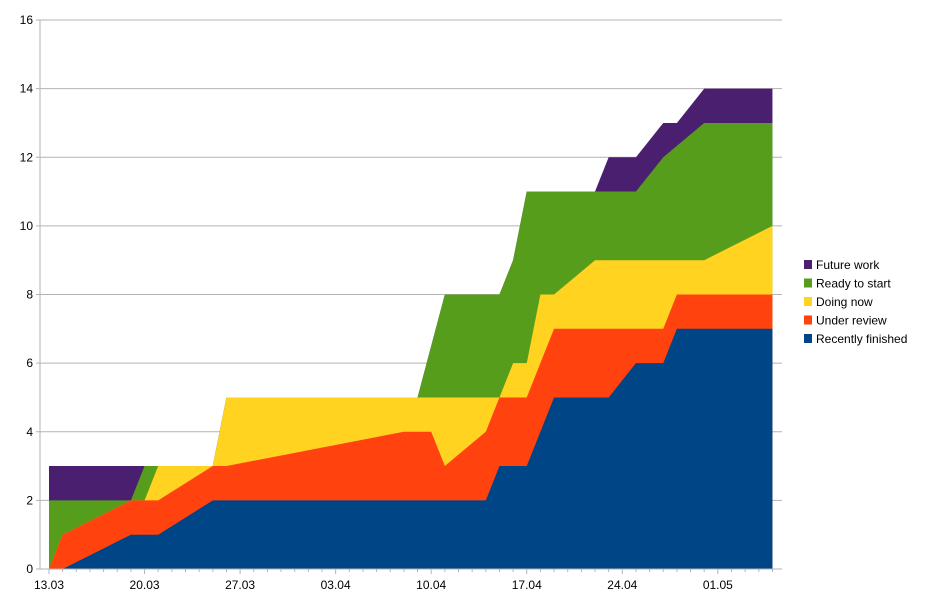 The width and height of the screenshot is (926, 605). Describe the element at coordinates (29, 363) in the screenshot. I see `y-tick-label: 6` at that location.